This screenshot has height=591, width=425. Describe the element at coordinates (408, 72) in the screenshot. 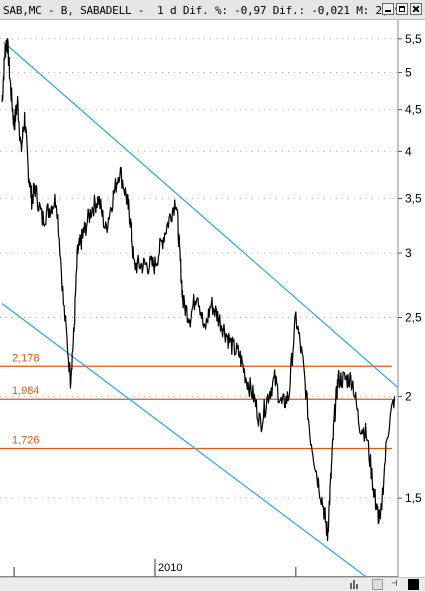

I see `y-tick-label: 5` at that location.